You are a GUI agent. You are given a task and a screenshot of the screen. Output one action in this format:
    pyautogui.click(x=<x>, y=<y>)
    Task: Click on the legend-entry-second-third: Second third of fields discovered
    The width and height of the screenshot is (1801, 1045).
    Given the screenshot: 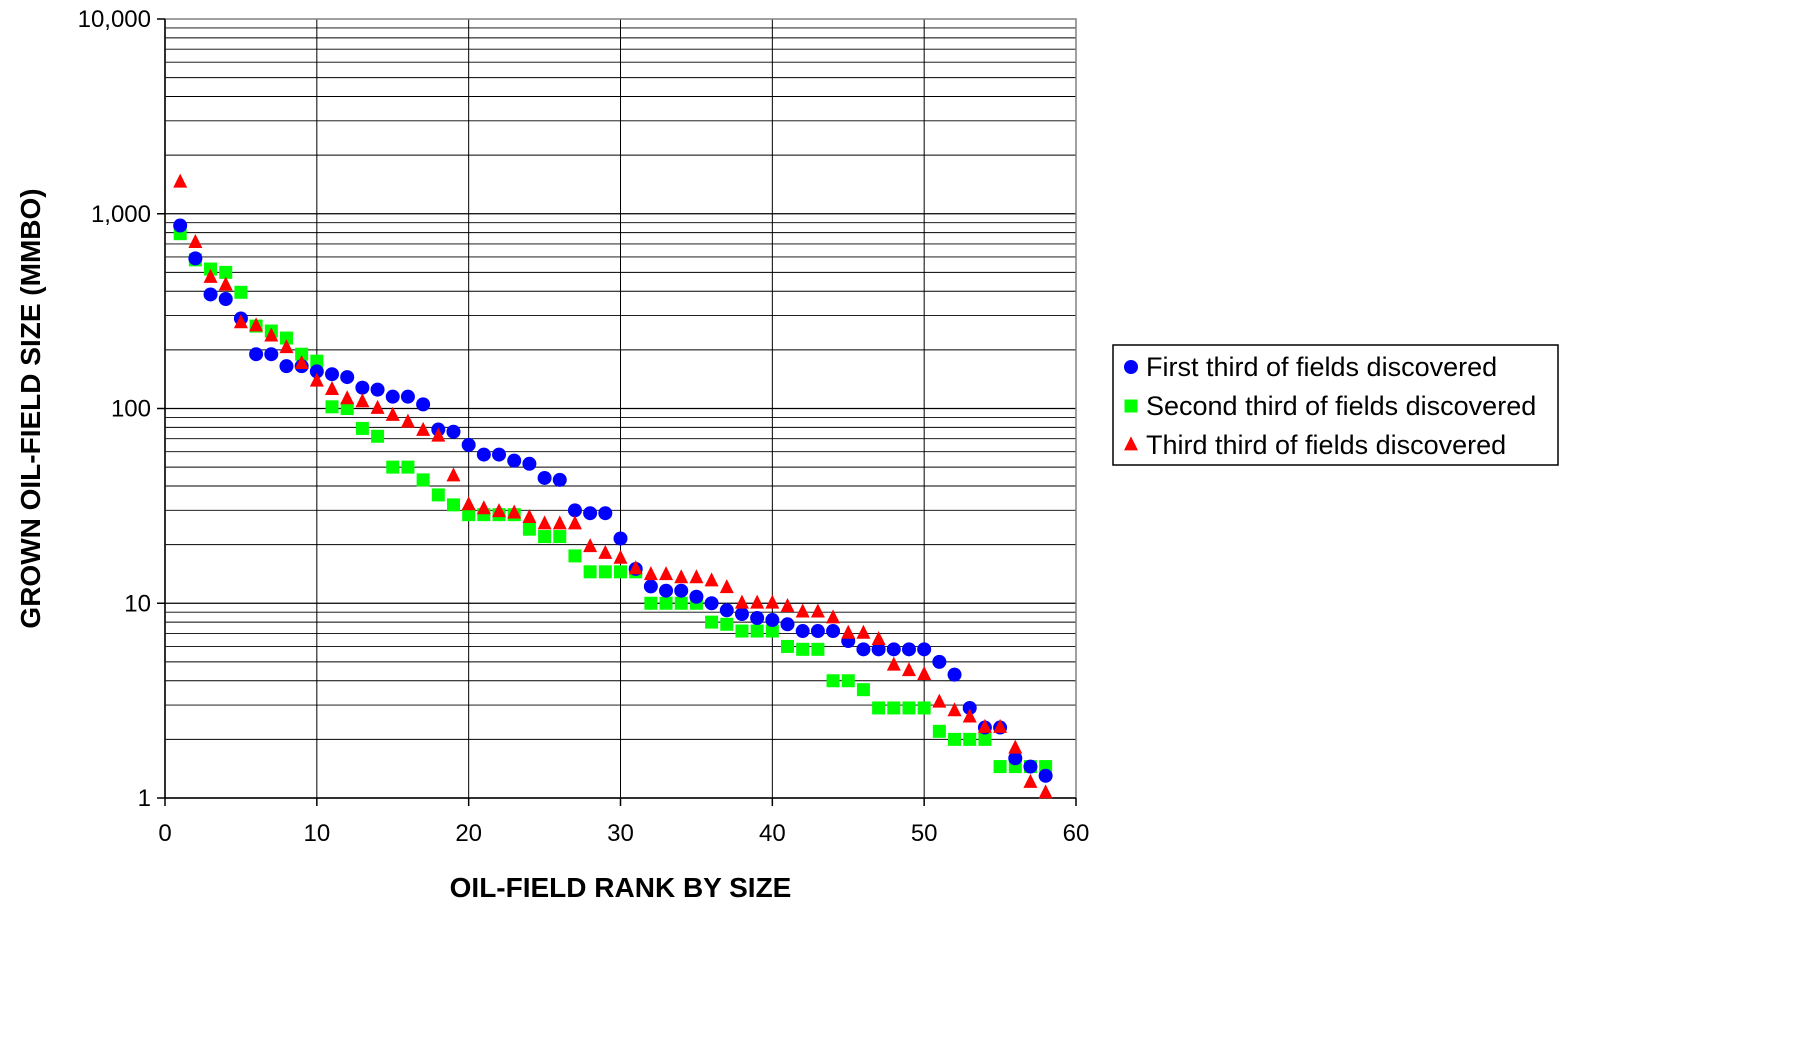 What is the action you would take?
    pyautogui.click(x=1330, y=406)
    